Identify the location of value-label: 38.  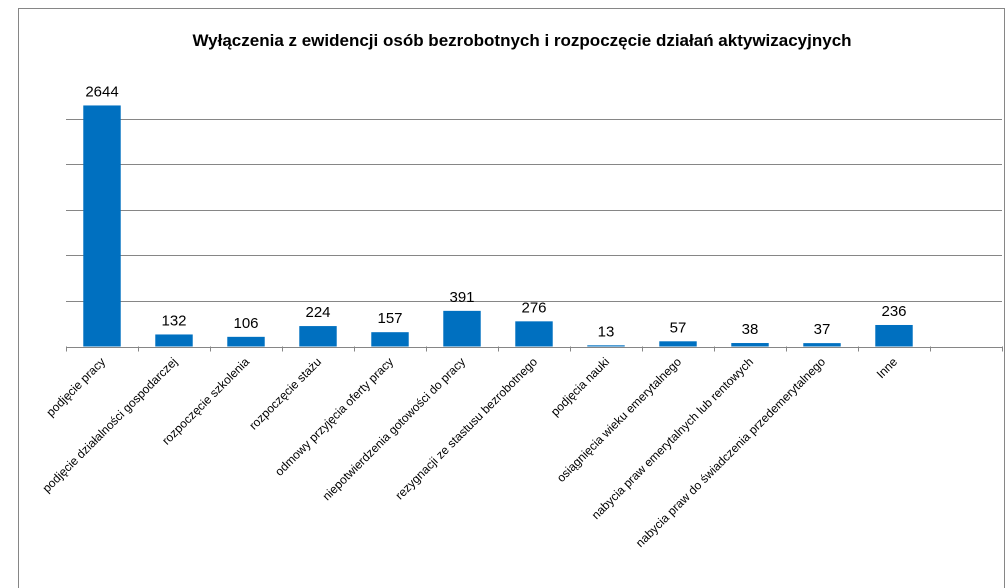
(750, 329).